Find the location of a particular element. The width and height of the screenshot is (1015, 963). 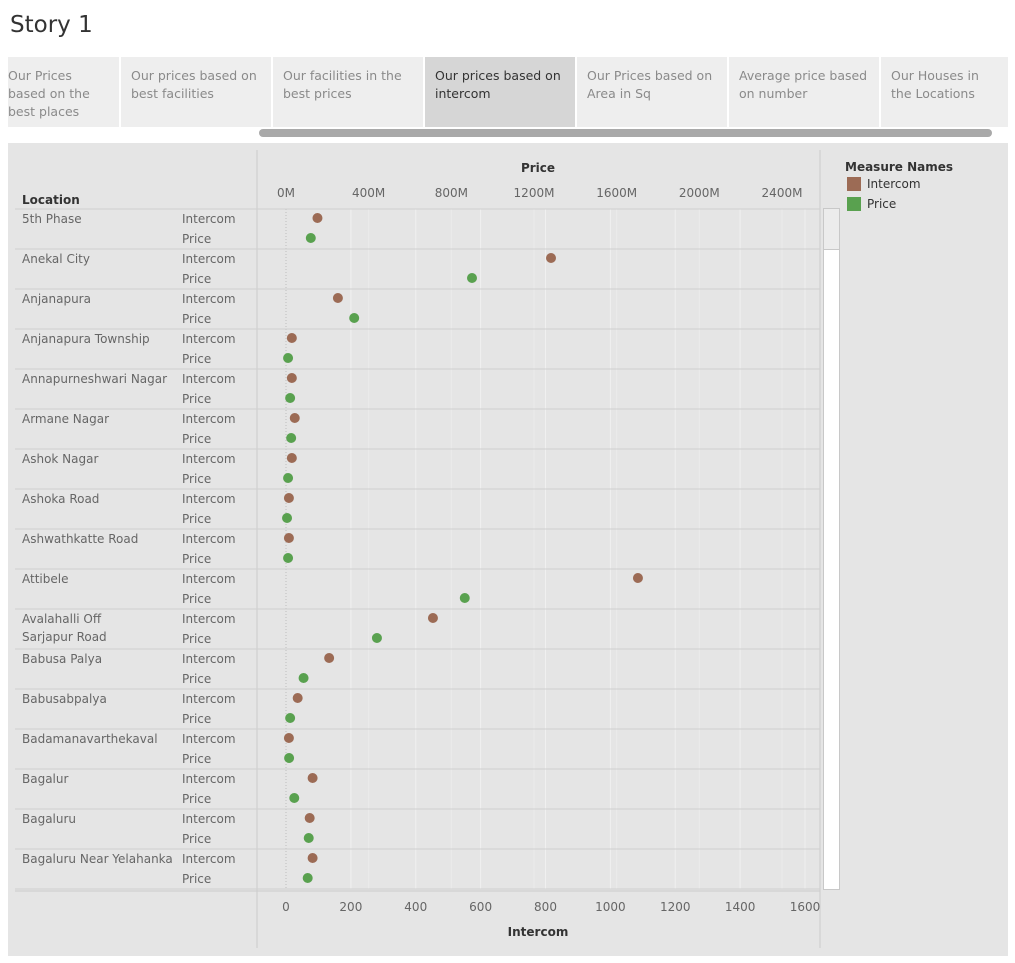

location-label: Ashoka Road is located at coordinates (60, 499).